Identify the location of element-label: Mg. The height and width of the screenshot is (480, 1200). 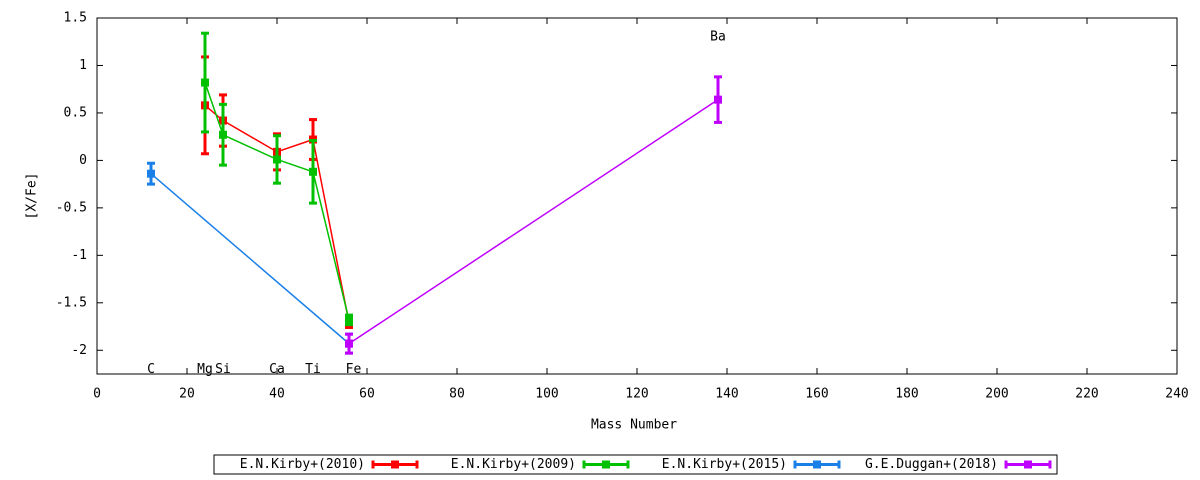
(205, 369).